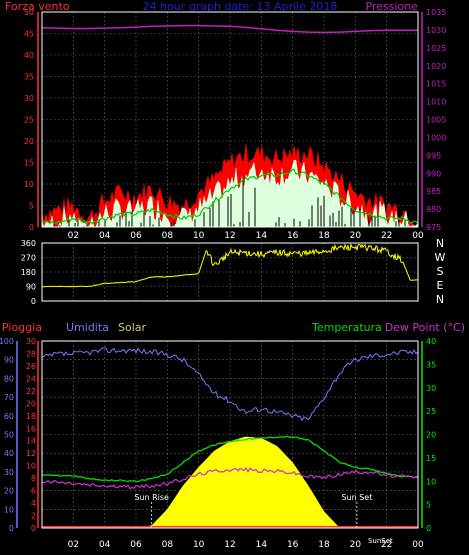 Image resolution: width=469 pixels, height=555 pixels. Describe the element at coordinates (428, 505) in the screenshot. I see `temp-tick-label: 5` at that location.